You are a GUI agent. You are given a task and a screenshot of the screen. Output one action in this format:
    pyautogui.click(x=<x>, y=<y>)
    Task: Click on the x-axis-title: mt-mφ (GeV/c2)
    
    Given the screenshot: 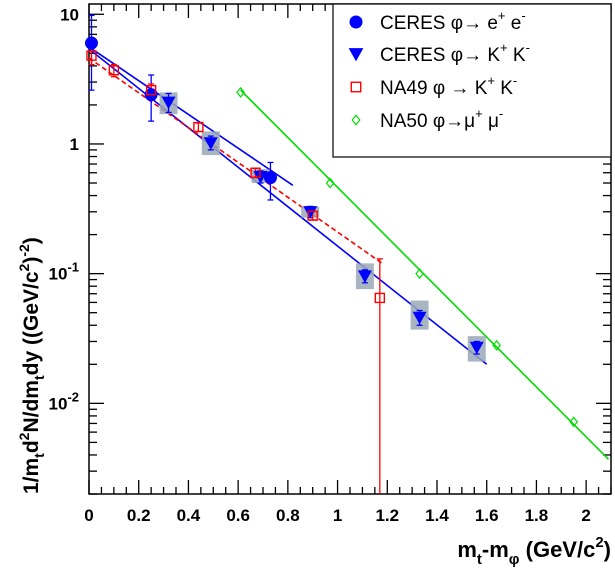 What is the action you would take?
    pyautogui.click(x=534, y=551)
    